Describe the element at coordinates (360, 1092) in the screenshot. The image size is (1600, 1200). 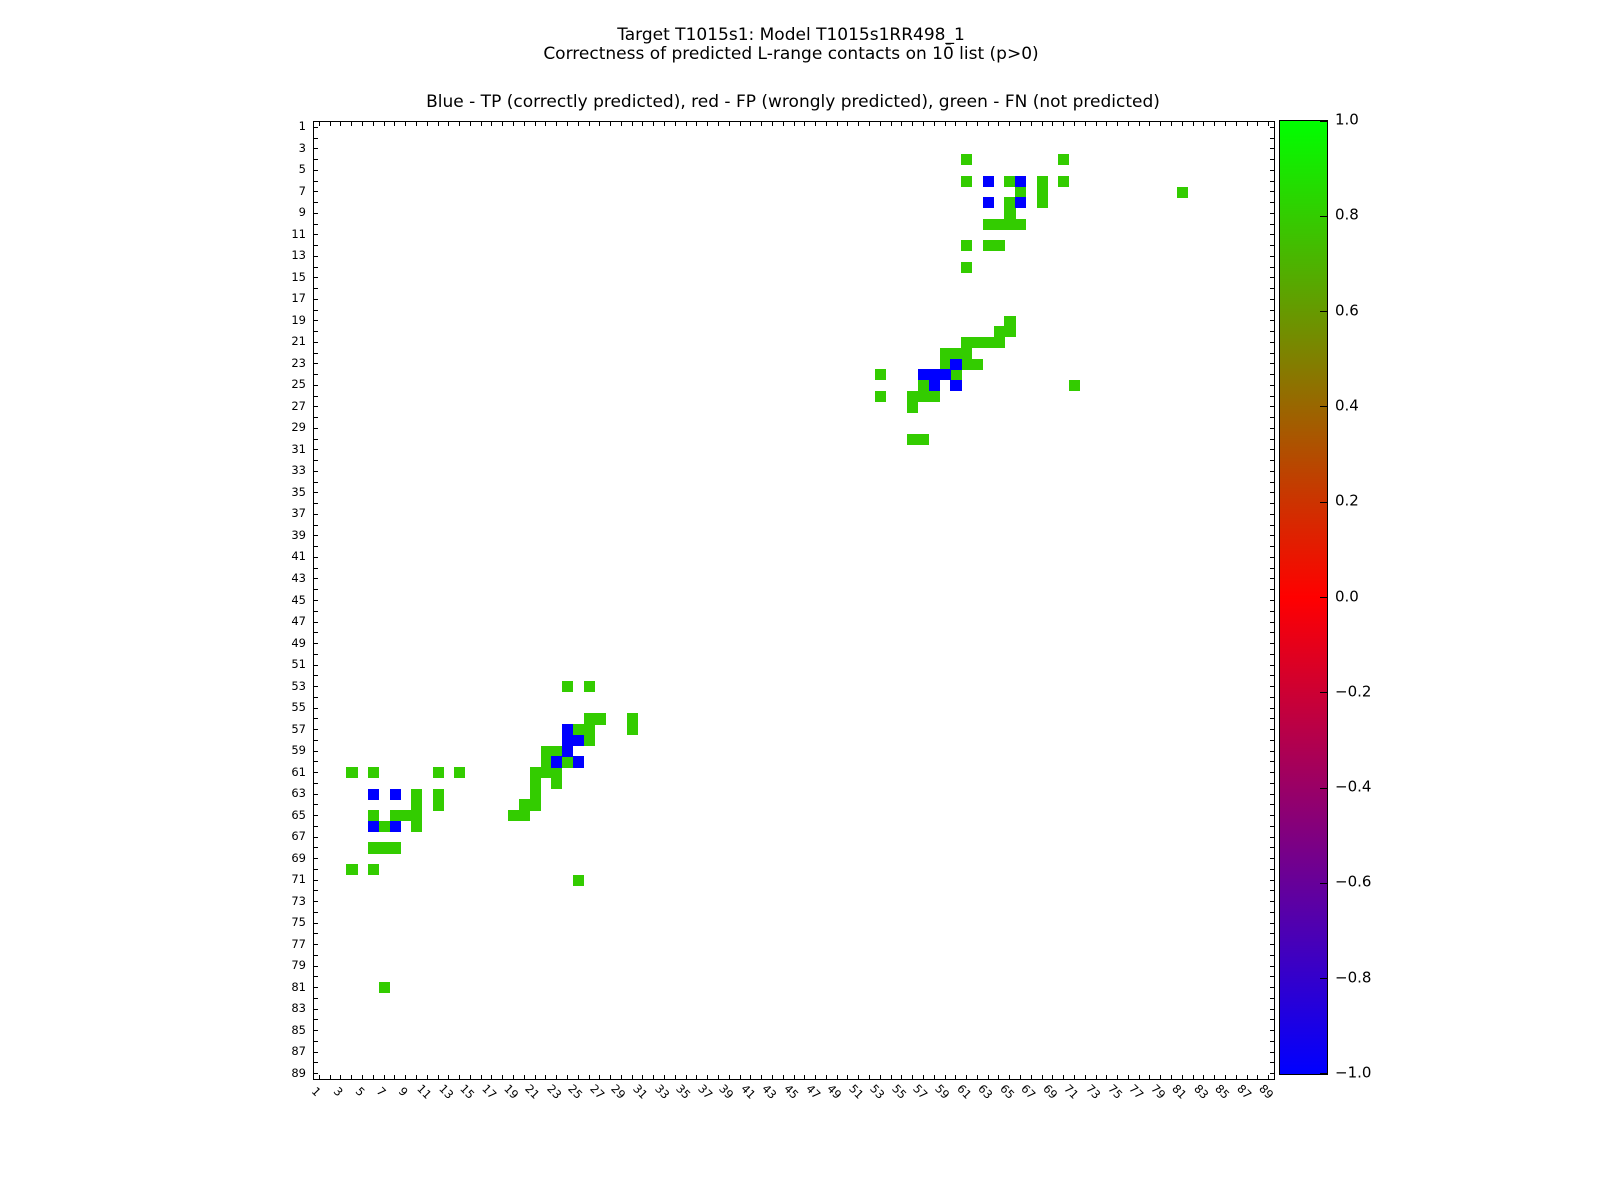
I see `x-tick-label: 5` at that location.